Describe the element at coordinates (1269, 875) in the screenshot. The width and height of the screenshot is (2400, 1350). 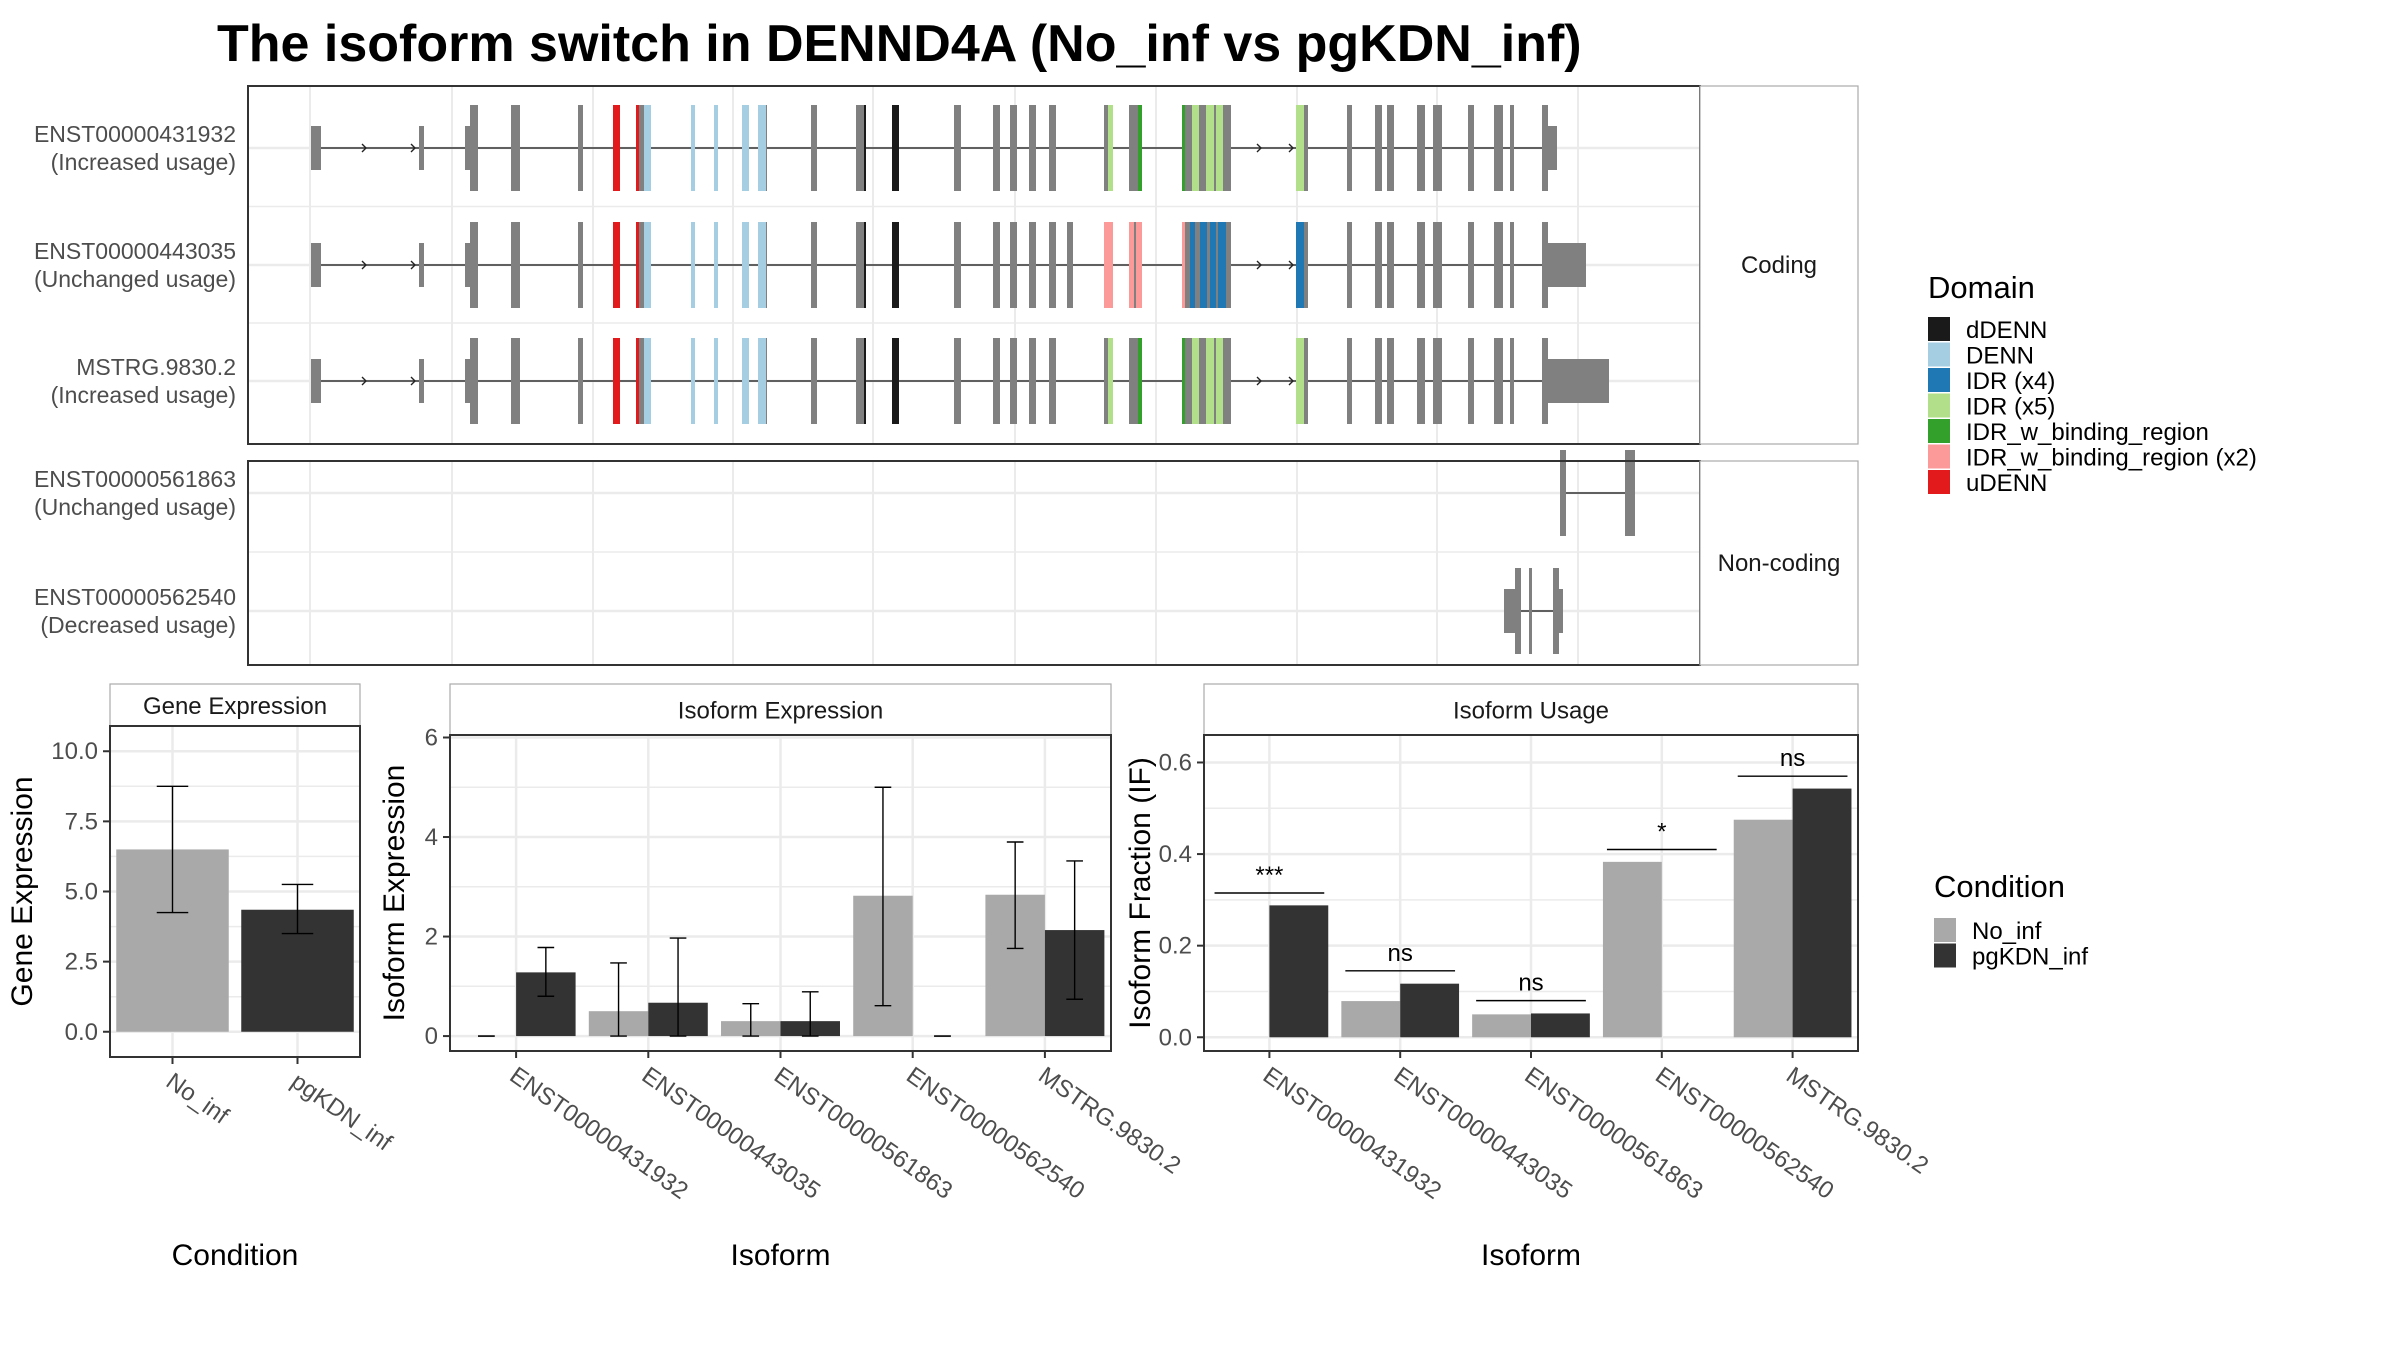
I see `significance-label: ***` at that location.